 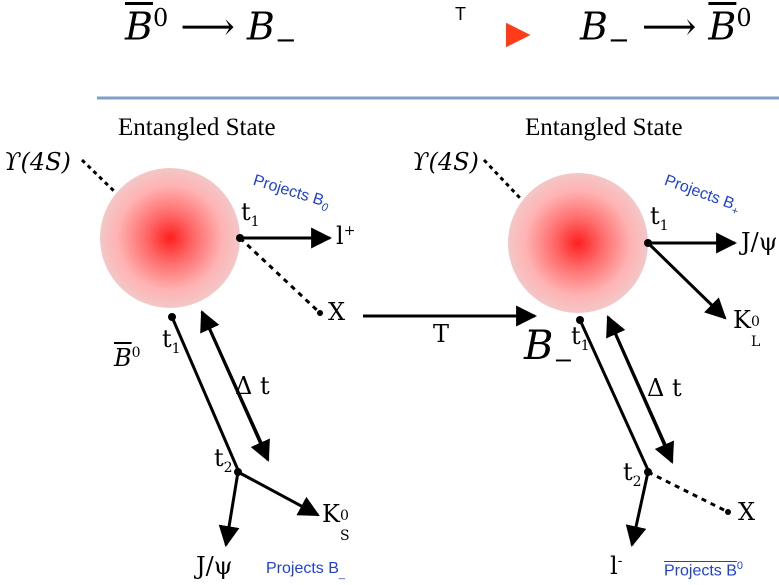 I want to click on left-t2-label: t2, so click(x=223, y=460).